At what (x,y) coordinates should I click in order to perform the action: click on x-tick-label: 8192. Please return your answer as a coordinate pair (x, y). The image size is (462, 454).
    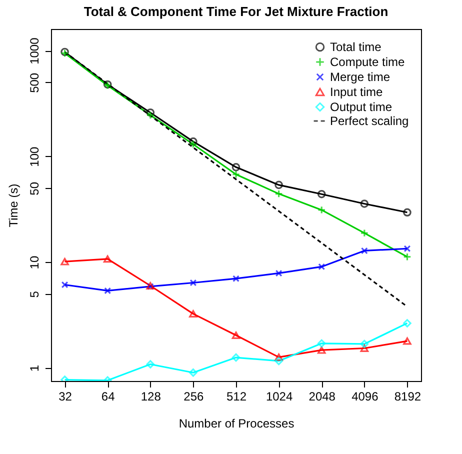
    Looking at the image, I should click on (408, 397).